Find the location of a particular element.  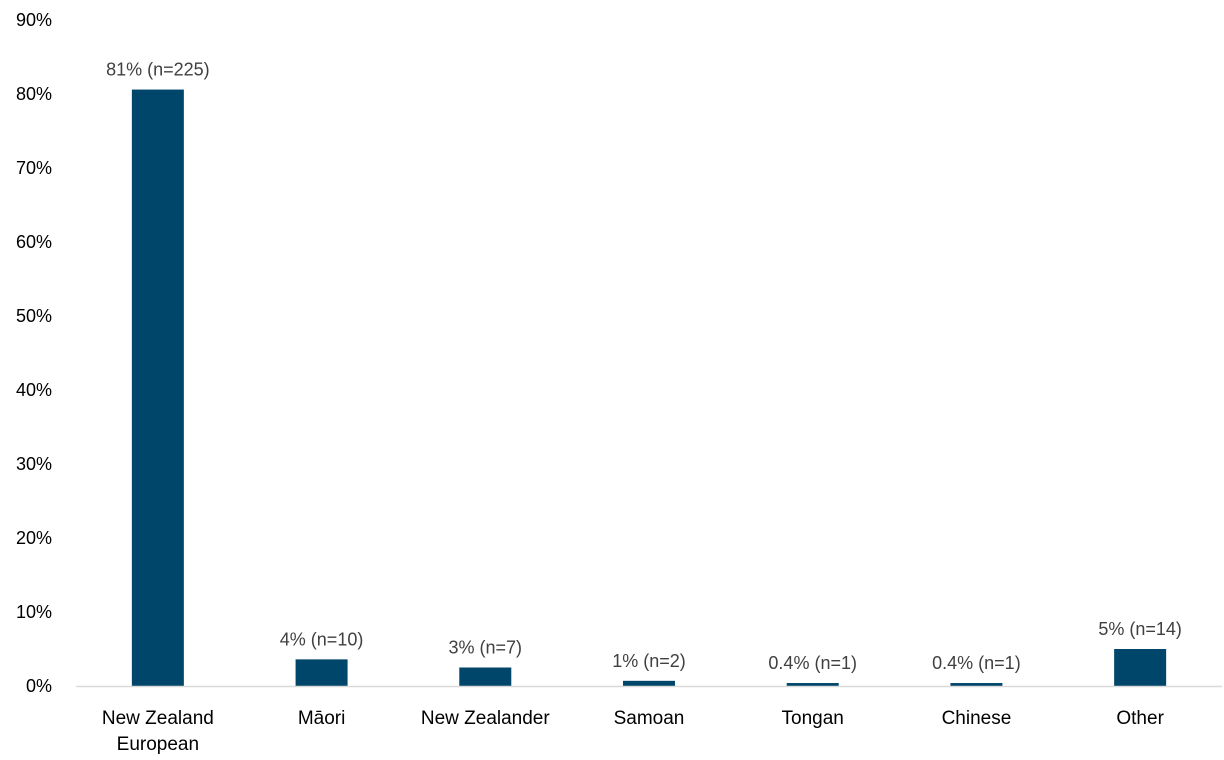

x-category-label: Other is located at coordinates (1140, 718).